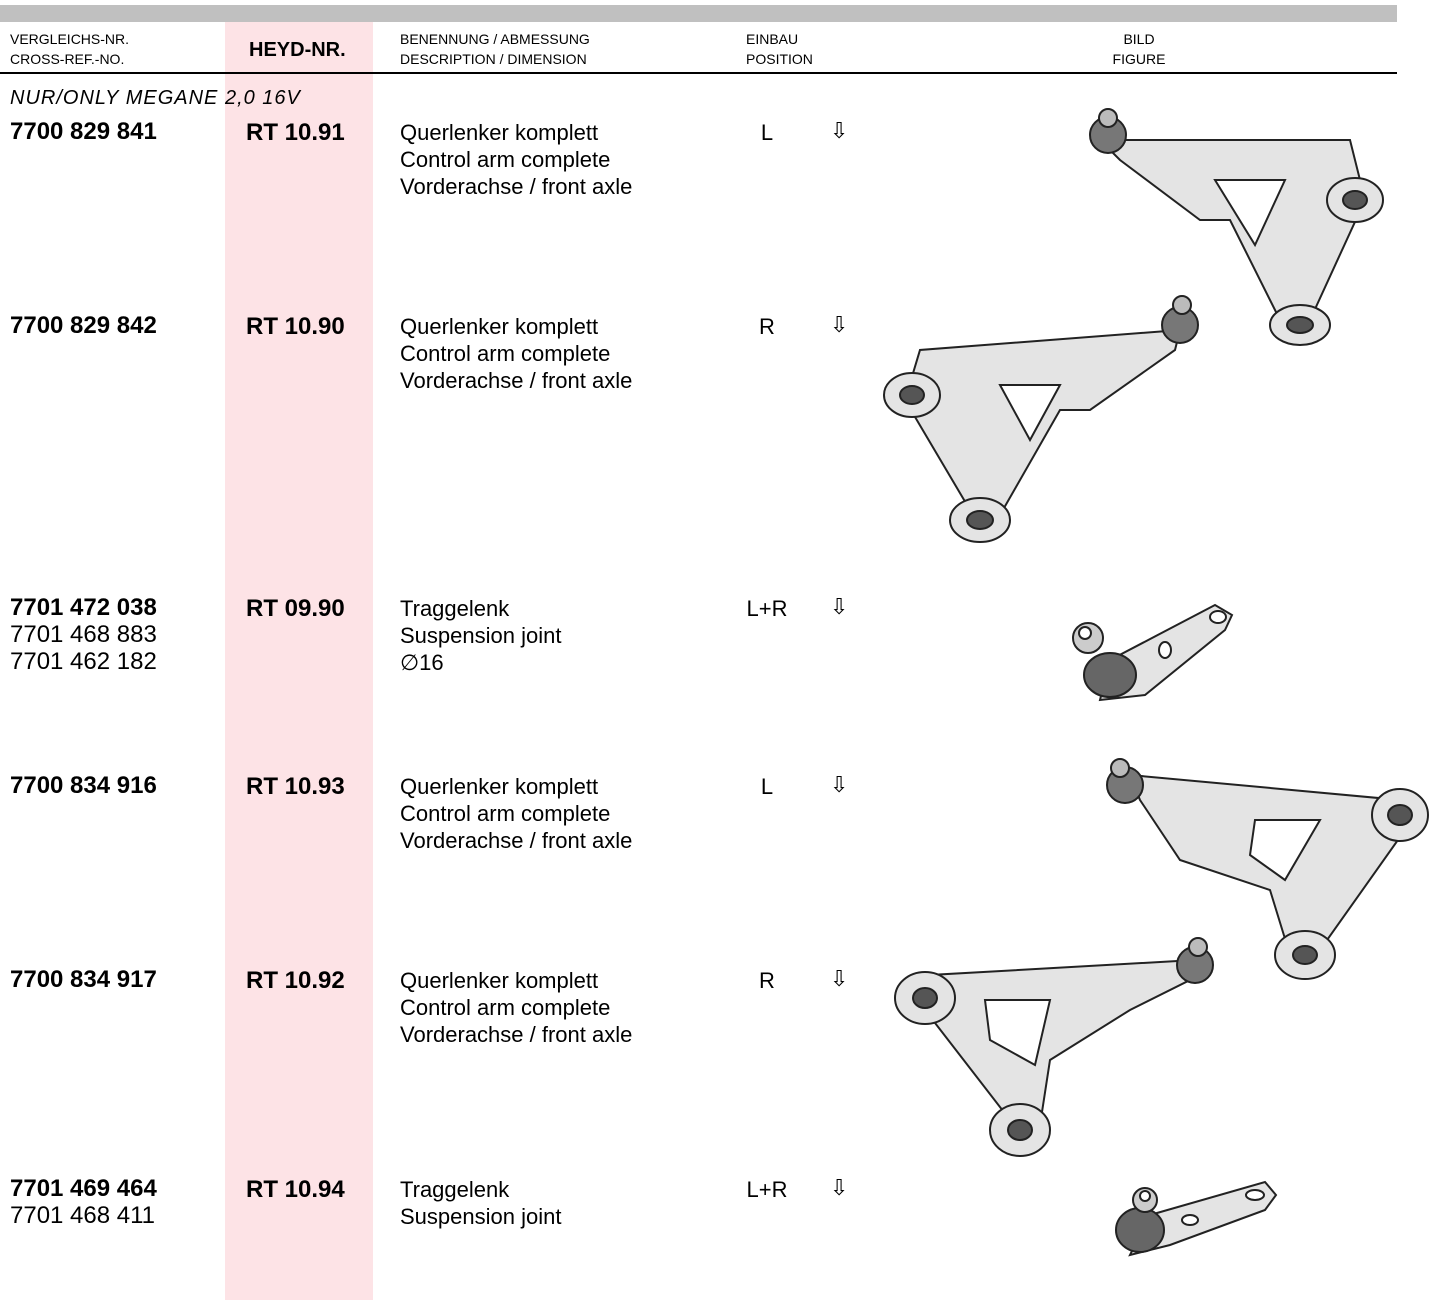  I want to click on cross-refs: 7700 829 842, so click(83, 325).